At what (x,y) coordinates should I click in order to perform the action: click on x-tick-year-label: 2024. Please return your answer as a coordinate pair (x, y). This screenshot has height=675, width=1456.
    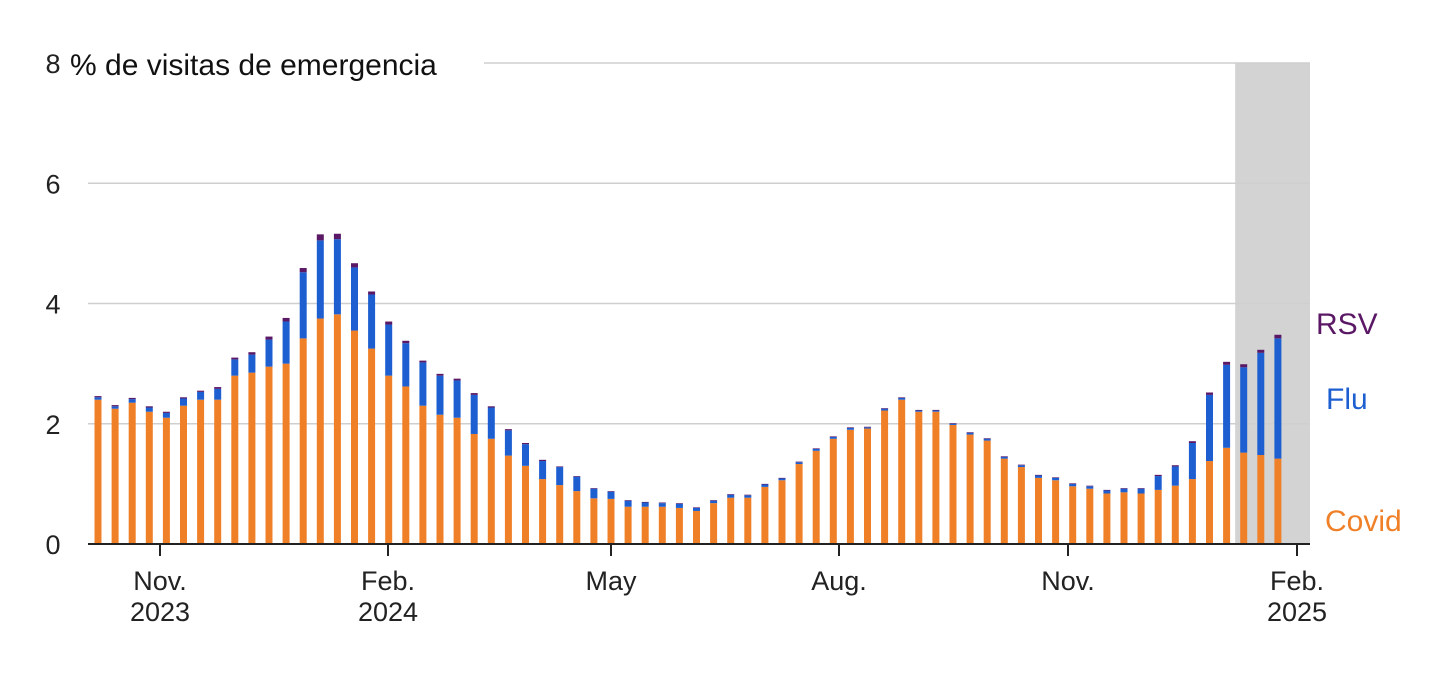
    Looking at the image, I should click on (388, 612).